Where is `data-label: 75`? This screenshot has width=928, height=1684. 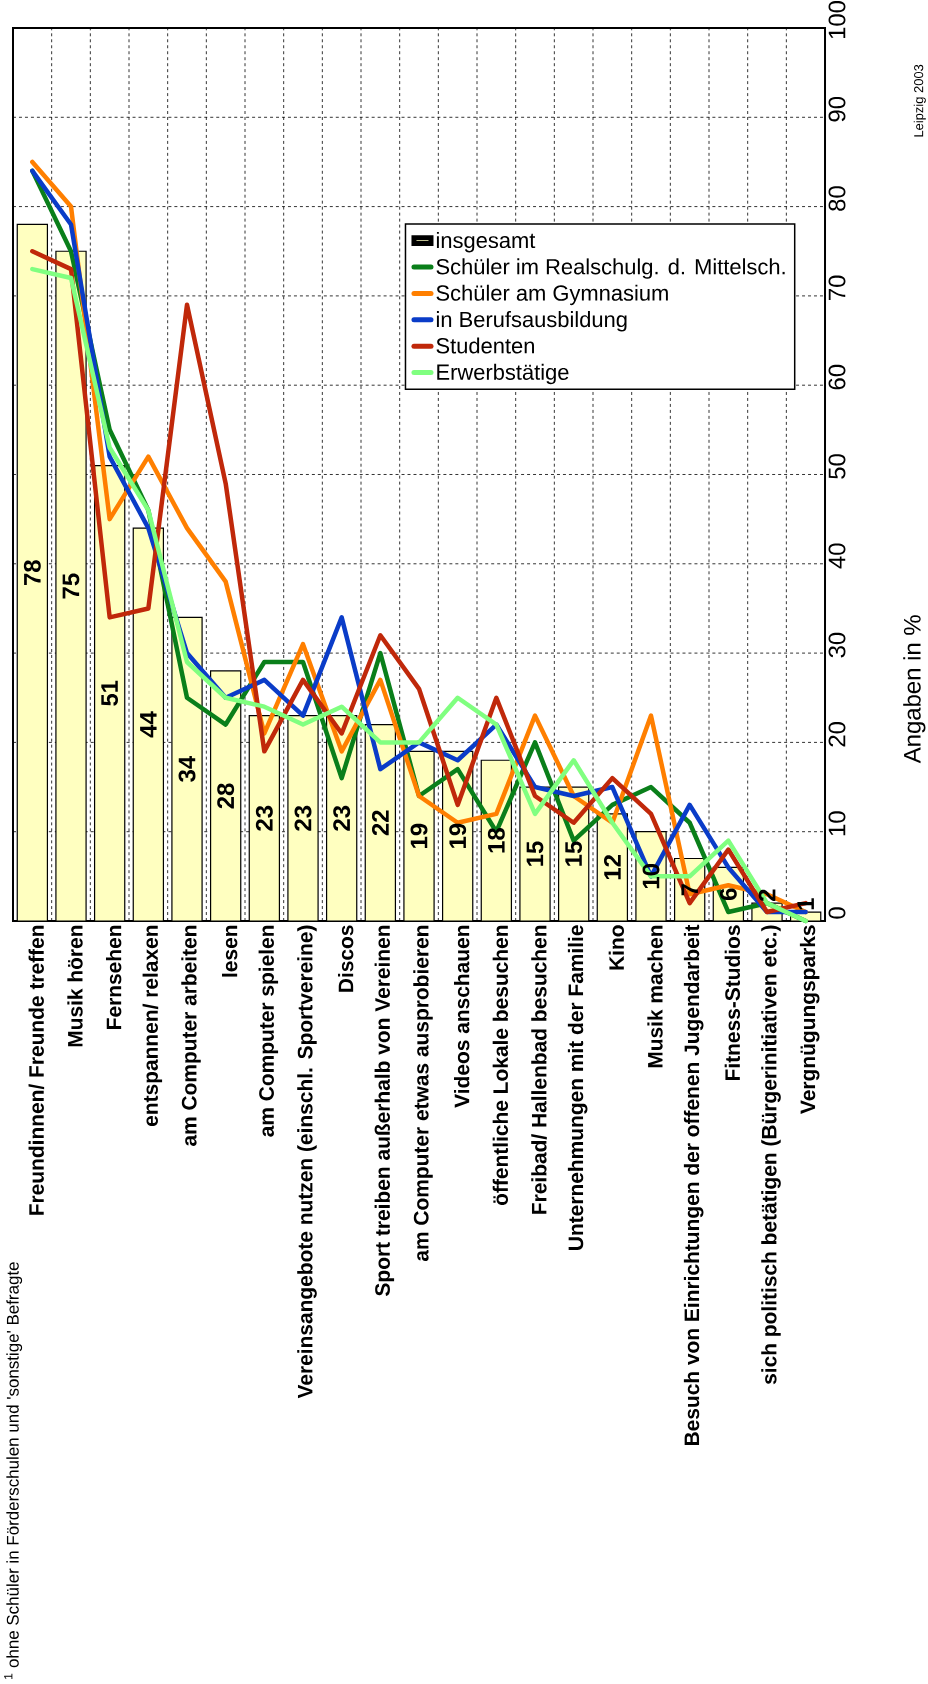 data-label: 75 is located at coordinates (71, 586).